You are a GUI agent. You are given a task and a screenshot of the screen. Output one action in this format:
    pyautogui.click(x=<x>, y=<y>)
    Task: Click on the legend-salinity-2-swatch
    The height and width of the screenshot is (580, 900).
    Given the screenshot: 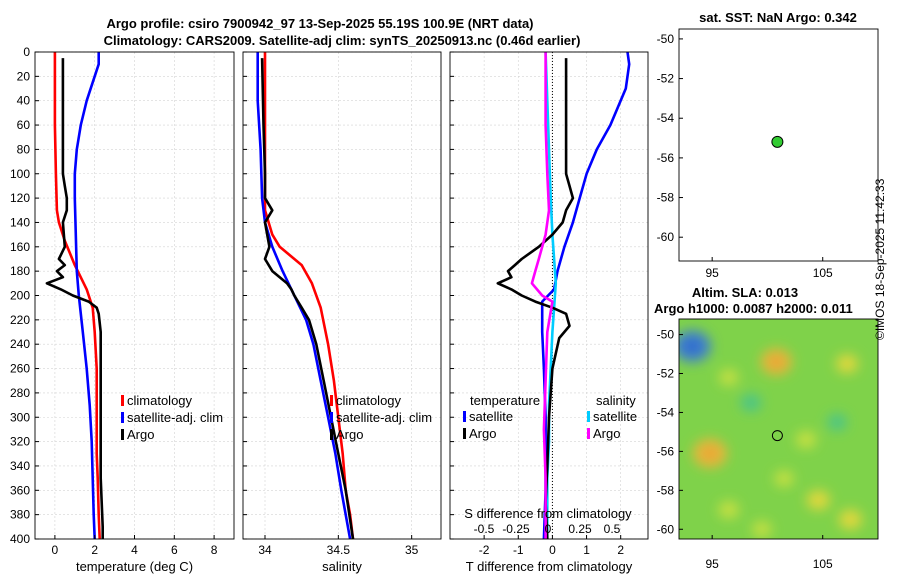 What is the action you would take?
    pyautogui.click(x=331, y=434)
    